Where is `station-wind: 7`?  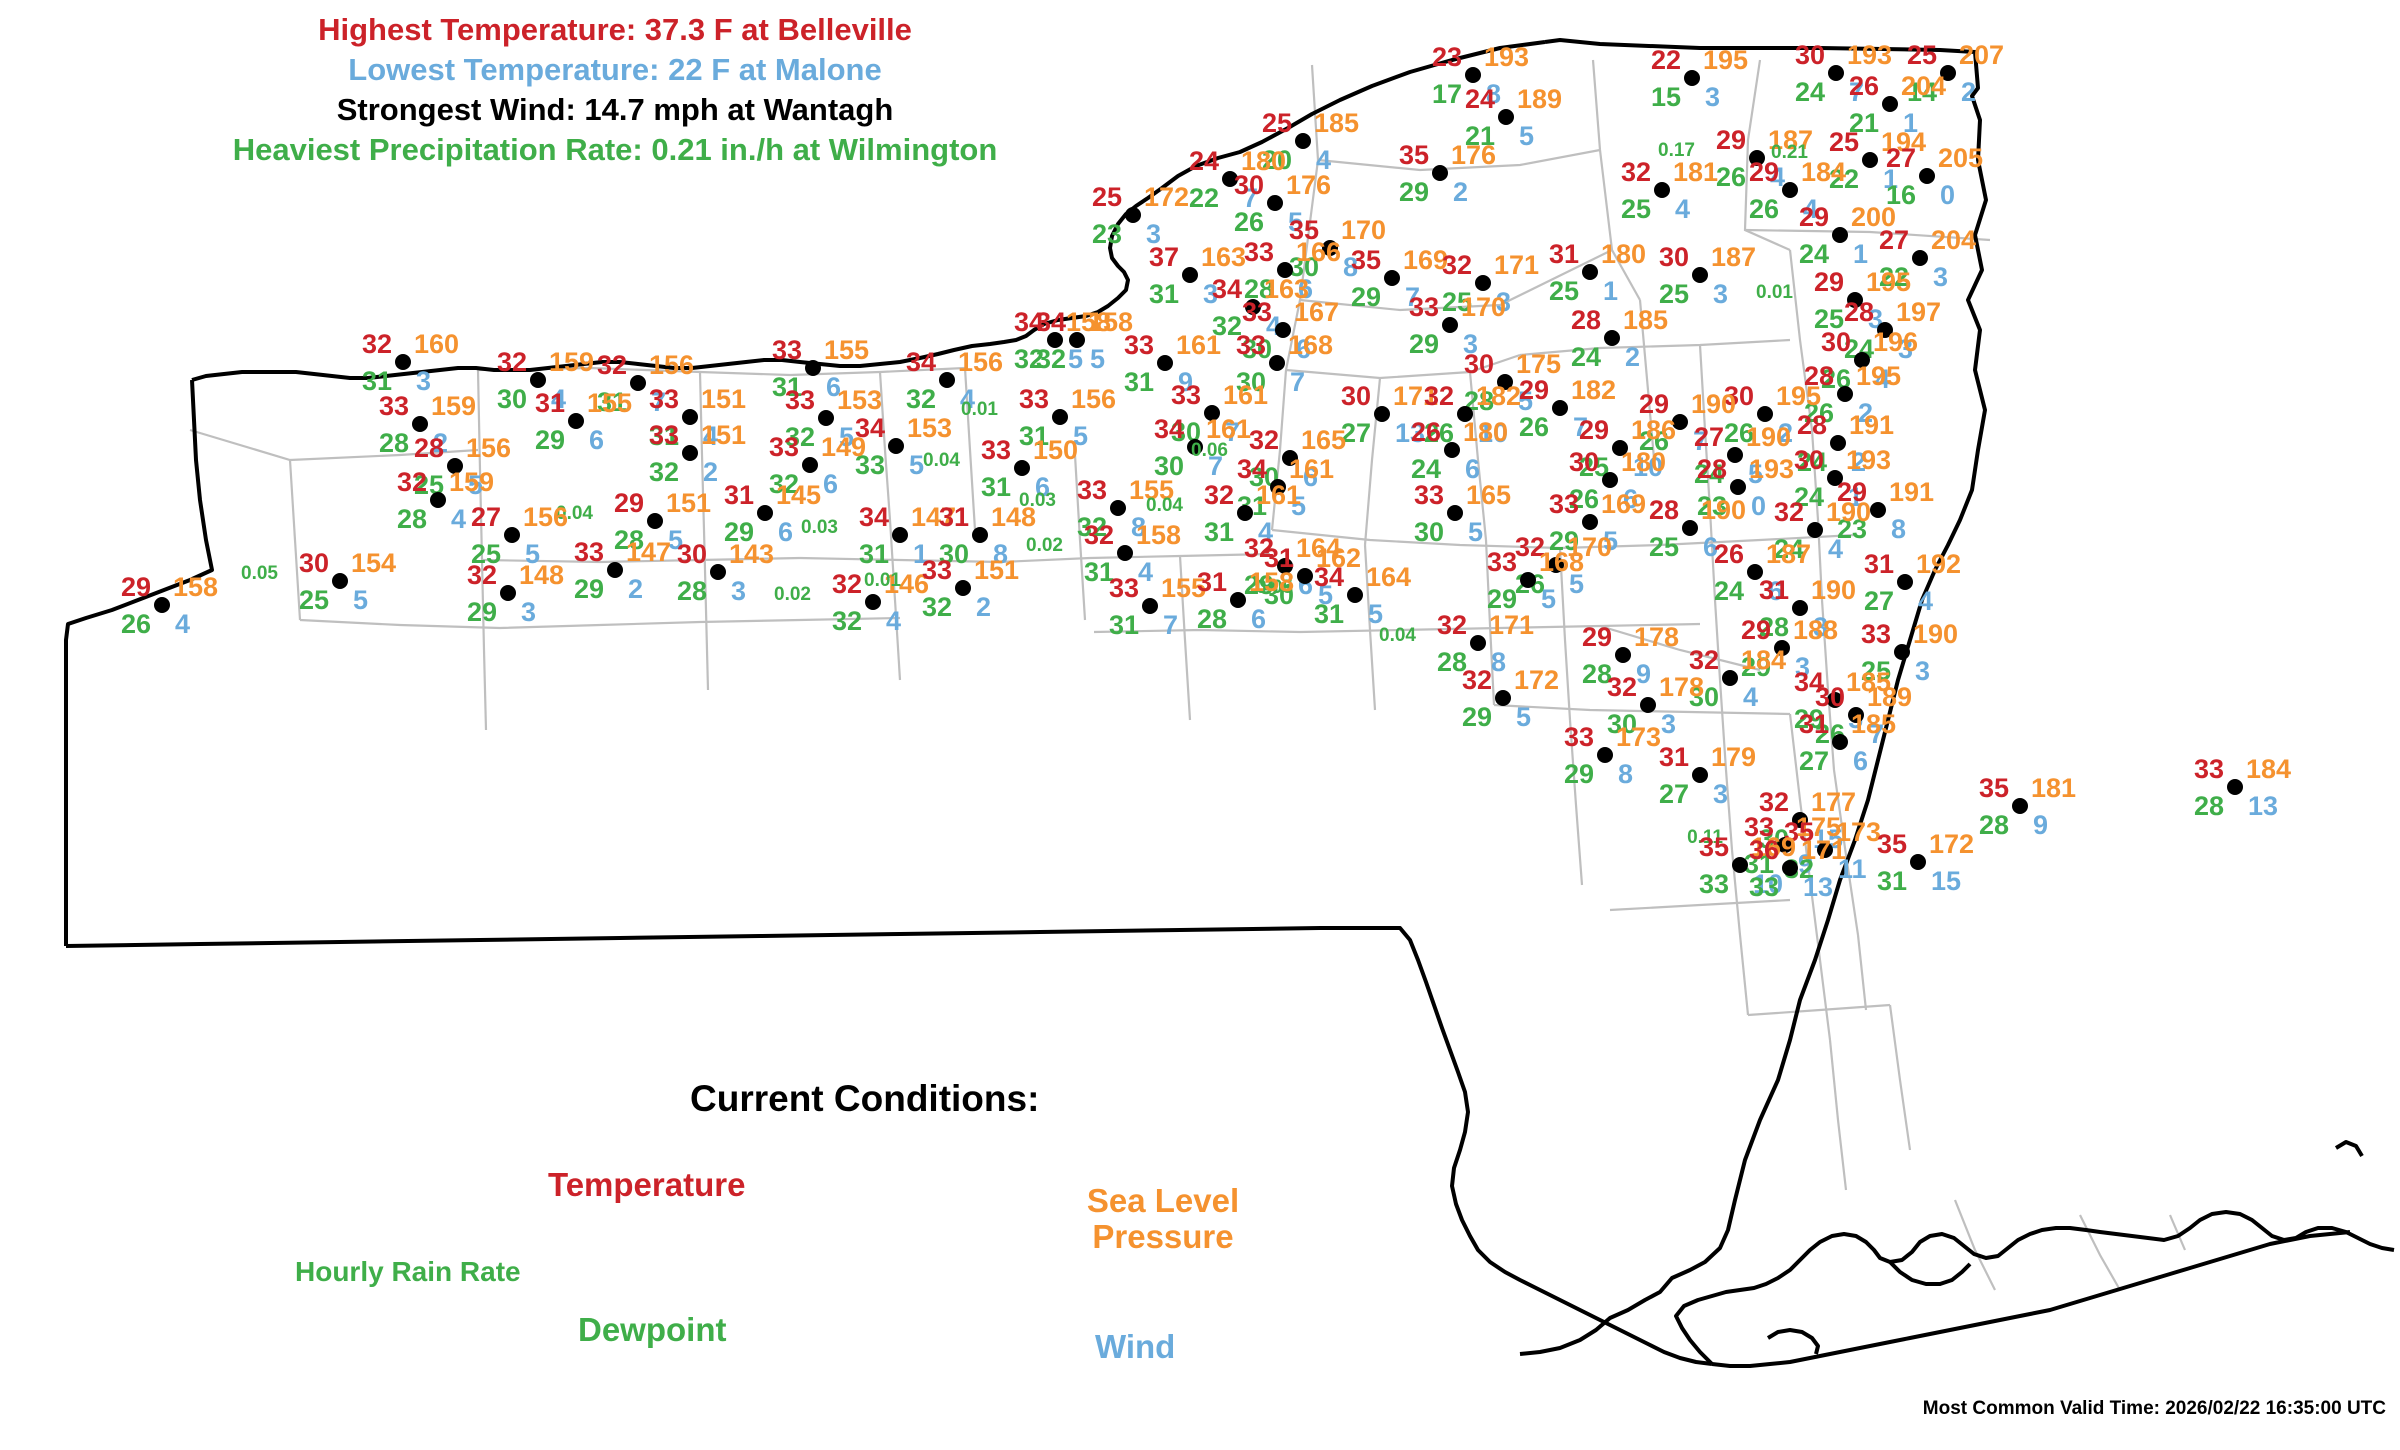 station-wind: 7 is located at coordinates (1877, 734).